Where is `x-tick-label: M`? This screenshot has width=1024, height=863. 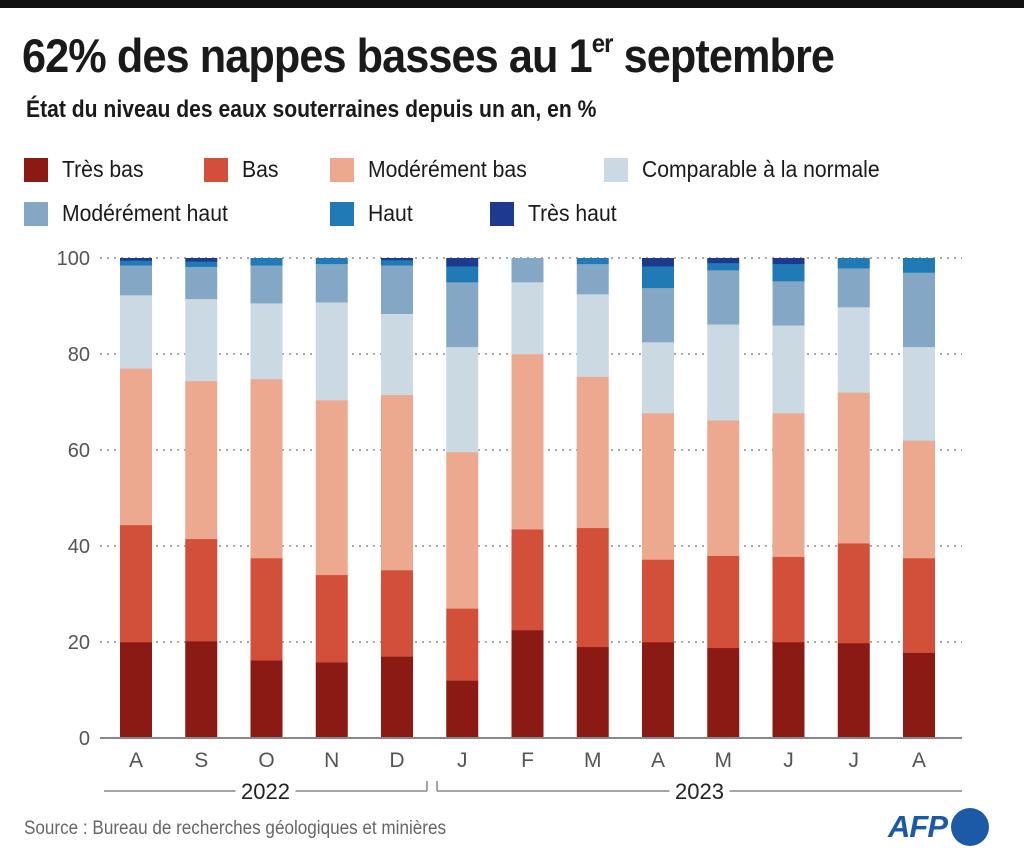
x-tick-label: M is located at coordinates (593, 760).